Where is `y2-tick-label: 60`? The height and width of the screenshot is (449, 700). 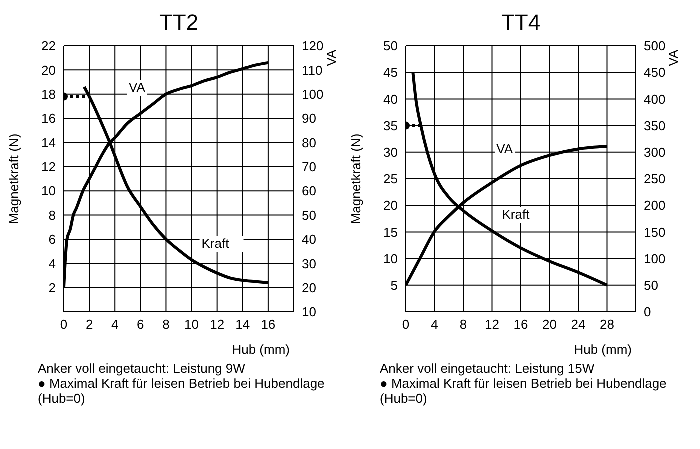
y2-tick-label: 60 is located at coordinates (309, 191).